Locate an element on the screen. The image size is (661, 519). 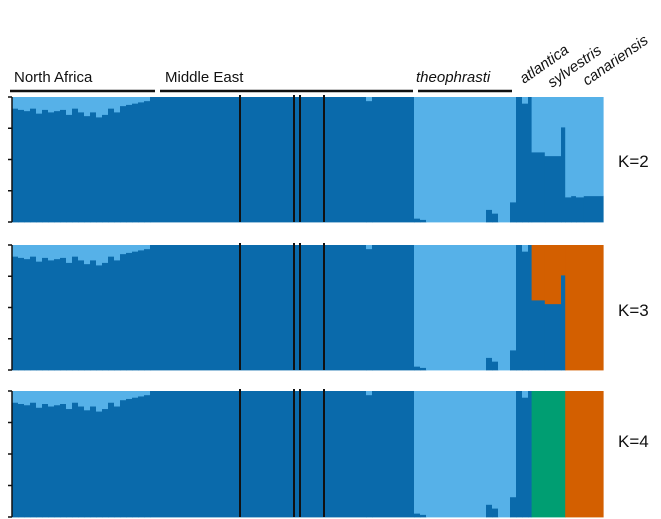
bar-k3-seg30-light-blue is located at coordinates (495, 303).